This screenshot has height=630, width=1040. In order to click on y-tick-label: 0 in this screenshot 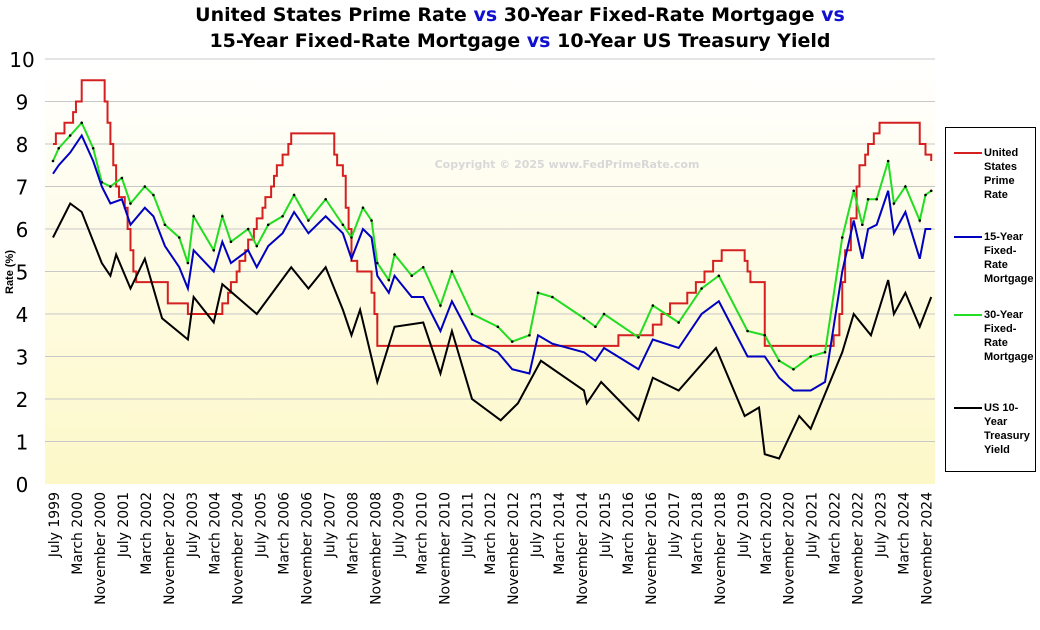, I will do `click(22, 485)`.